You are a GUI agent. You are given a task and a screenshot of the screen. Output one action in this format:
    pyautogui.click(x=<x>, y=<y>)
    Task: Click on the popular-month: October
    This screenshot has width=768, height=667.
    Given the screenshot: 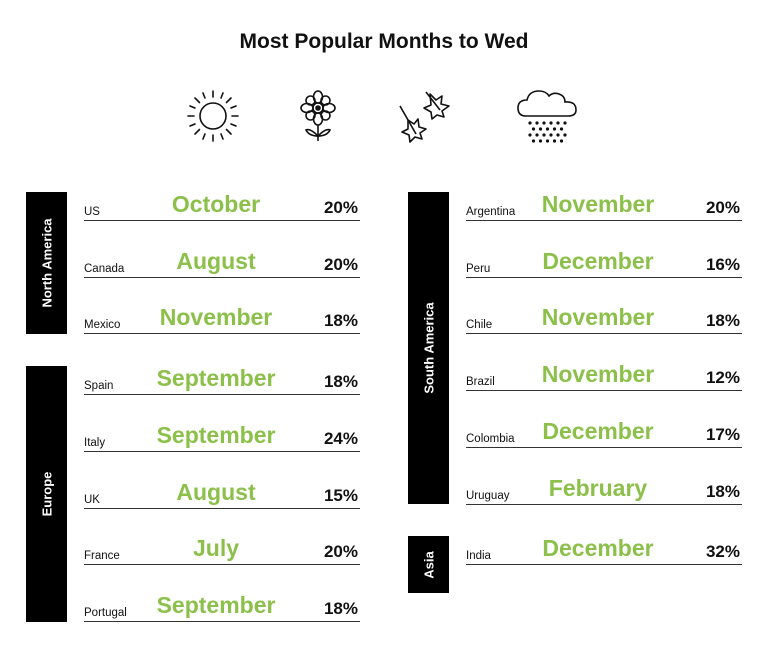 What is the action you would take?
    pyautogui.click(x=216, y=204)
    